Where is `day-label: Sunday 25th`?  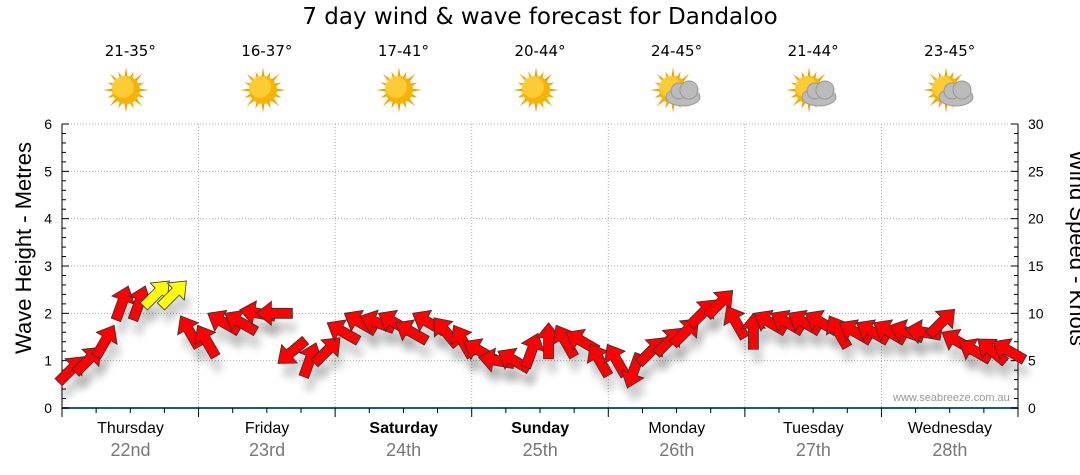
day-label: Sunday 25th is located at coordinates (540, 440).